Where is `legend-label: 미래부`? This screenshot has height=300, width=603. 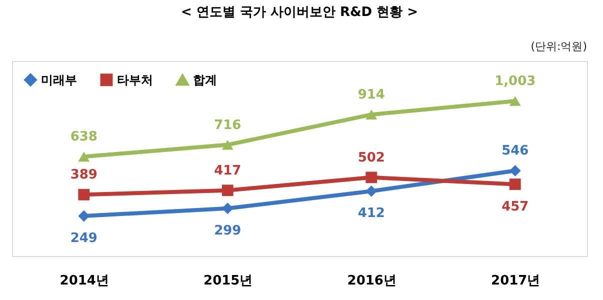 legend-label: 미래부 is located at coordinates (59, 79).